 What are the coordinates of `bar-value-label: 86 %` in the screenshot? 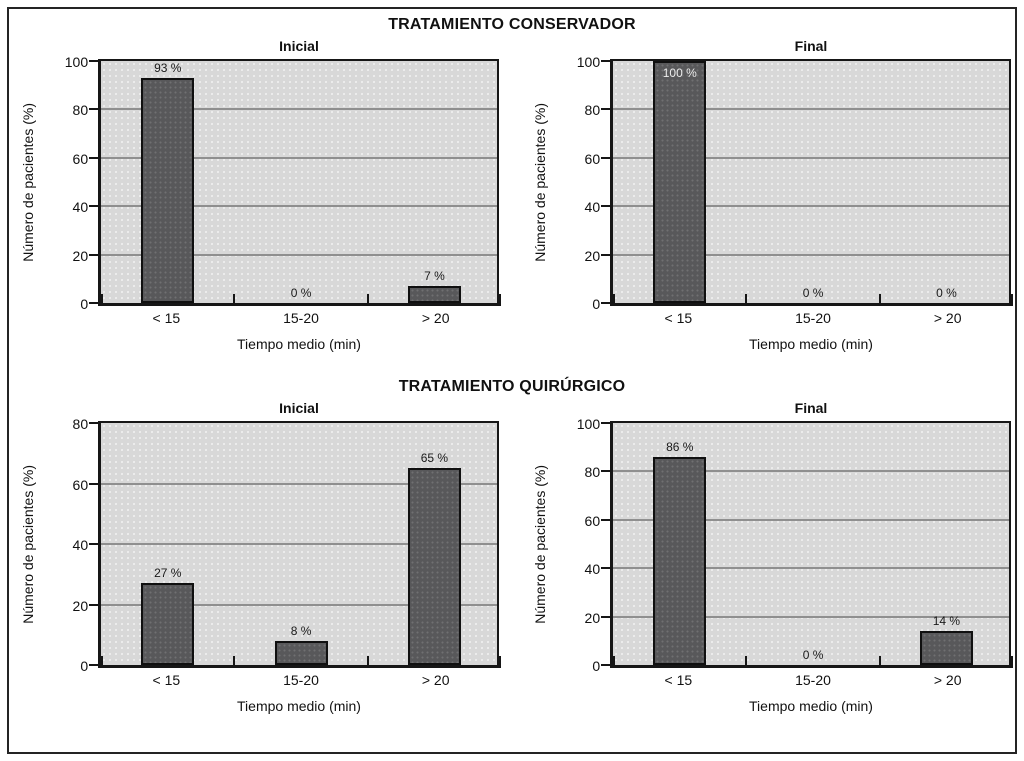 It's located at (680, 446).